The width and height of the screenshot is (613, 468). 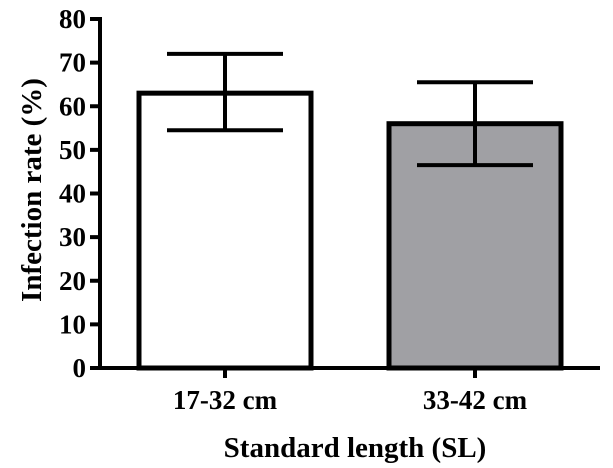 I want to click on x-tick-label: 17-32 cm, so click(x=225, y=400).